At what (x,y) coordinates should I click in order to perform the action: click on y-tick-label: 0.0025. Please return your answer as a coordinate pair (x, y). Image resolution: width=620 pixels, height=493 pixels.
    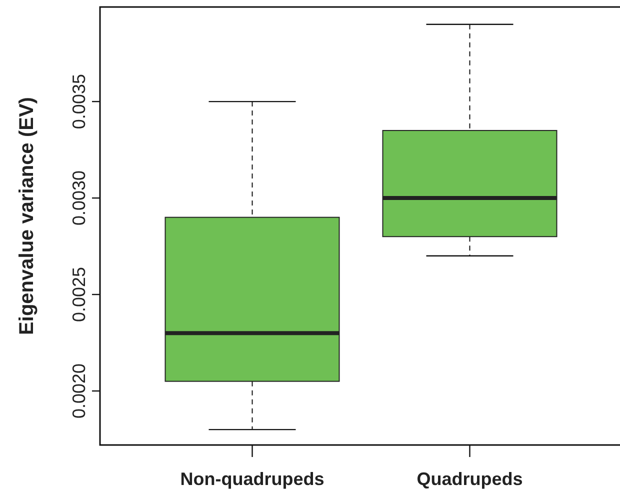
    Looking at the image, I should click on (79, 294).